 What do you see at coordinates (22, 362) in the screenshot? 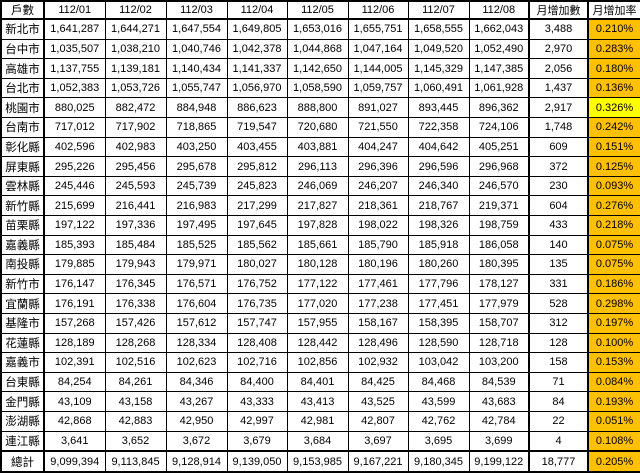
I see `row-label: 嘉義市` at bounding box center [22, 362].